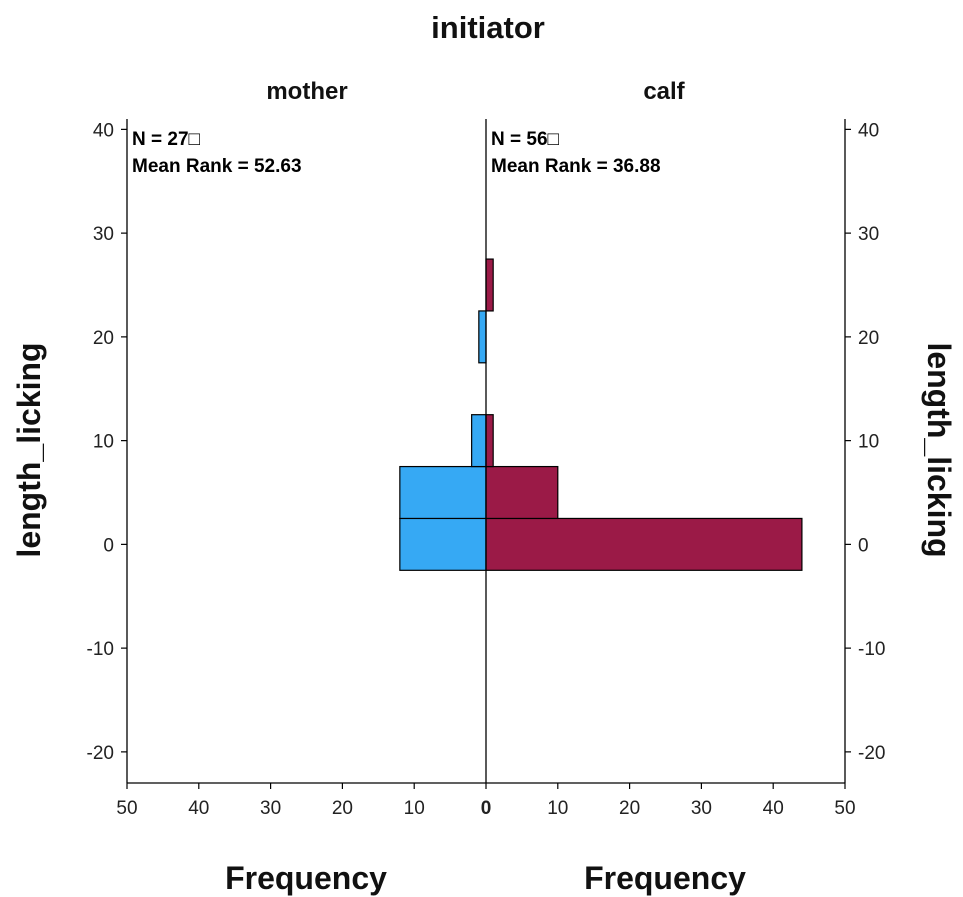 The image size is (963, 897). What do you see at coordinates (525, 139) in the screenshot?
I see `calf-n-label: N = 56□` at bounding box center [525, 139].